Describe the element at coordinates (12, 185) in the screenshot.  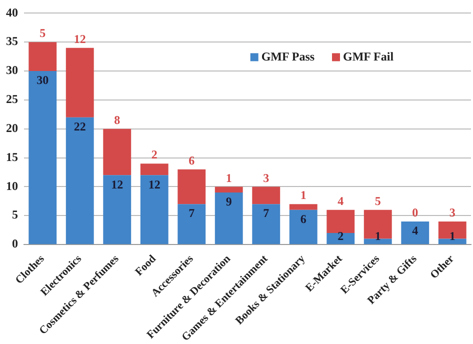
I see `y-tick-label: 10` at that location.